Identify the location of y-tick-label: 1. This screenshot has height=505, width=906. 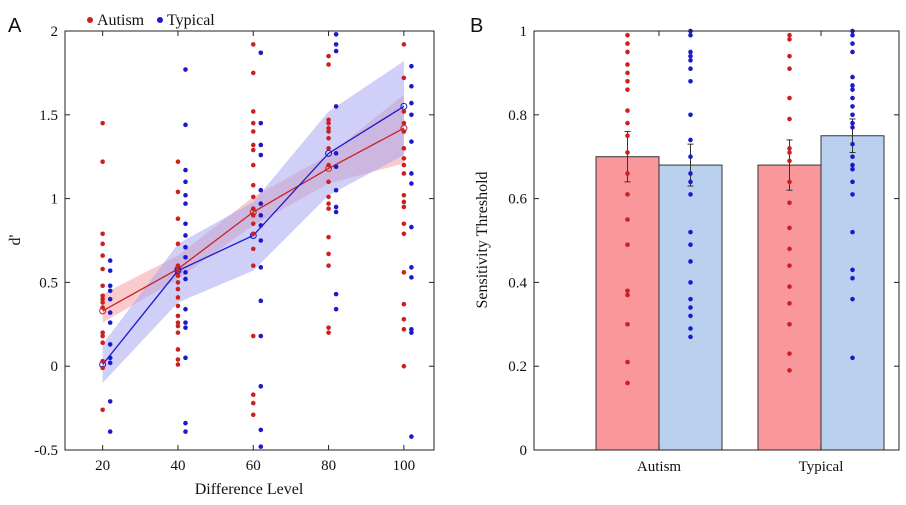
(55, 200).